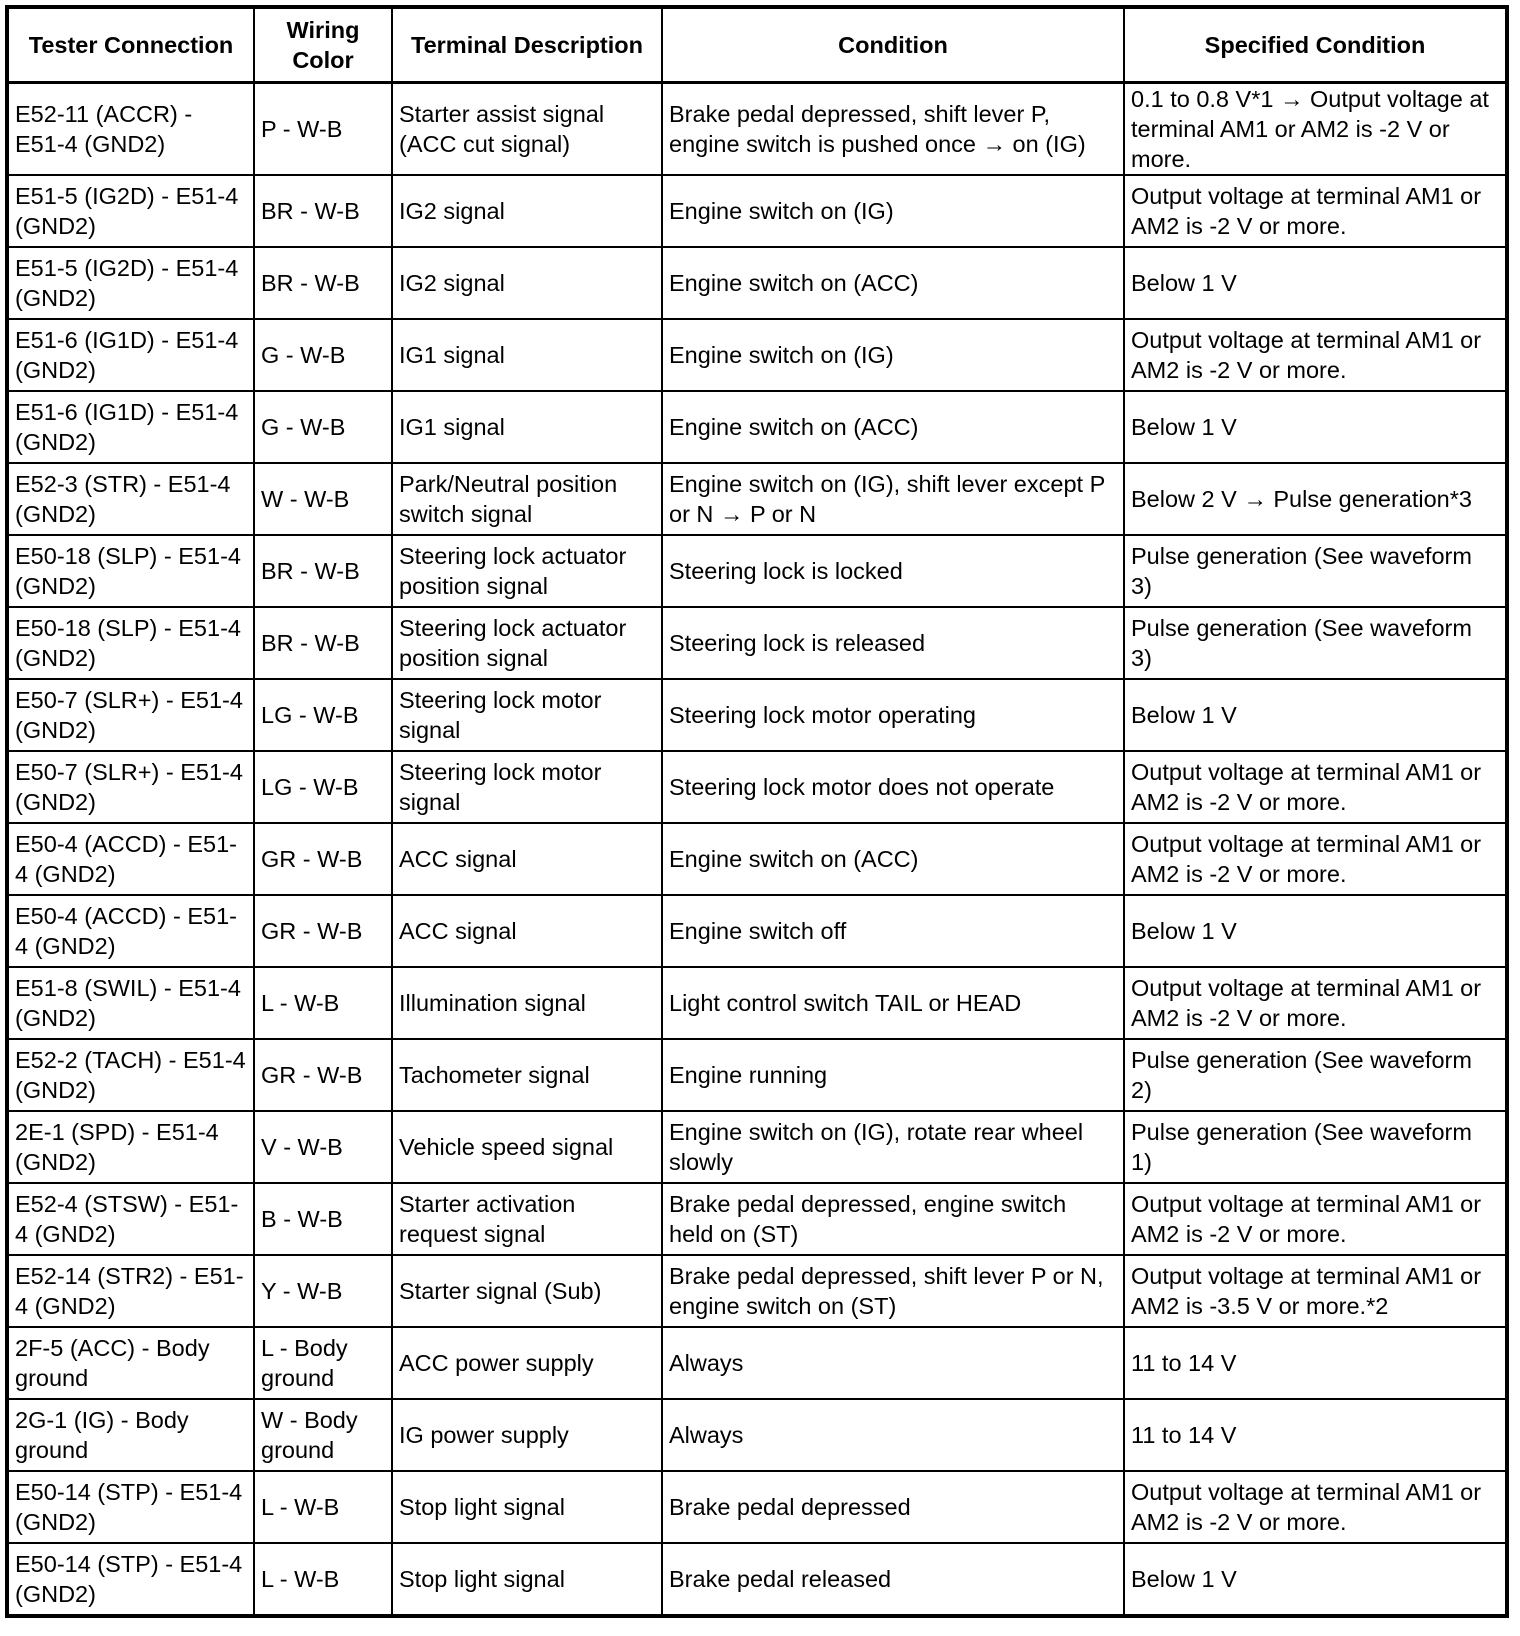 The height and width of the screenshot is (1636, 1520). What do you see at coordinates (1315, 1075) in the screenshot?
I see `cell-specified-condition: Pulse generation (See waveform 2)` at bounding box center [1315, 1075].